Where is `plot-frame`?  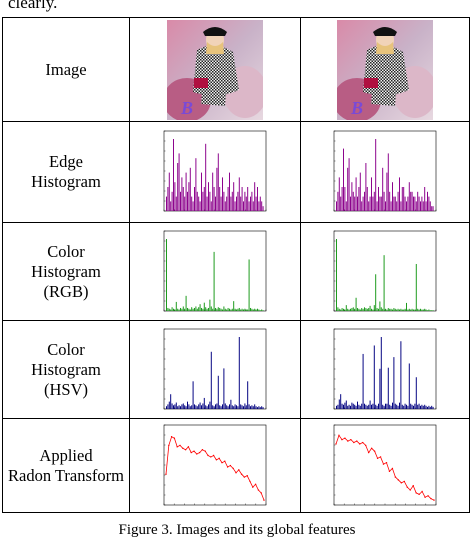
plot-frame is located at coordinates (215, 464).